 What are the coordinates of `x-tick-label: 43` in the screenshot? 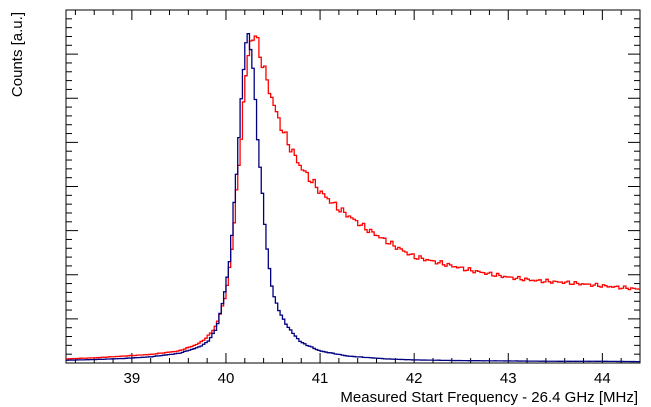 It's located at (508, 378).